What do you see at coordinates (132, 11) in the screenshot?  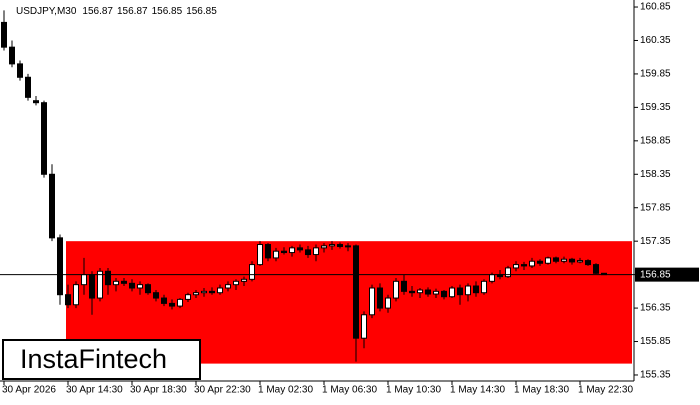 I see `header-high: 156.87` at bounding box center [132, 11].